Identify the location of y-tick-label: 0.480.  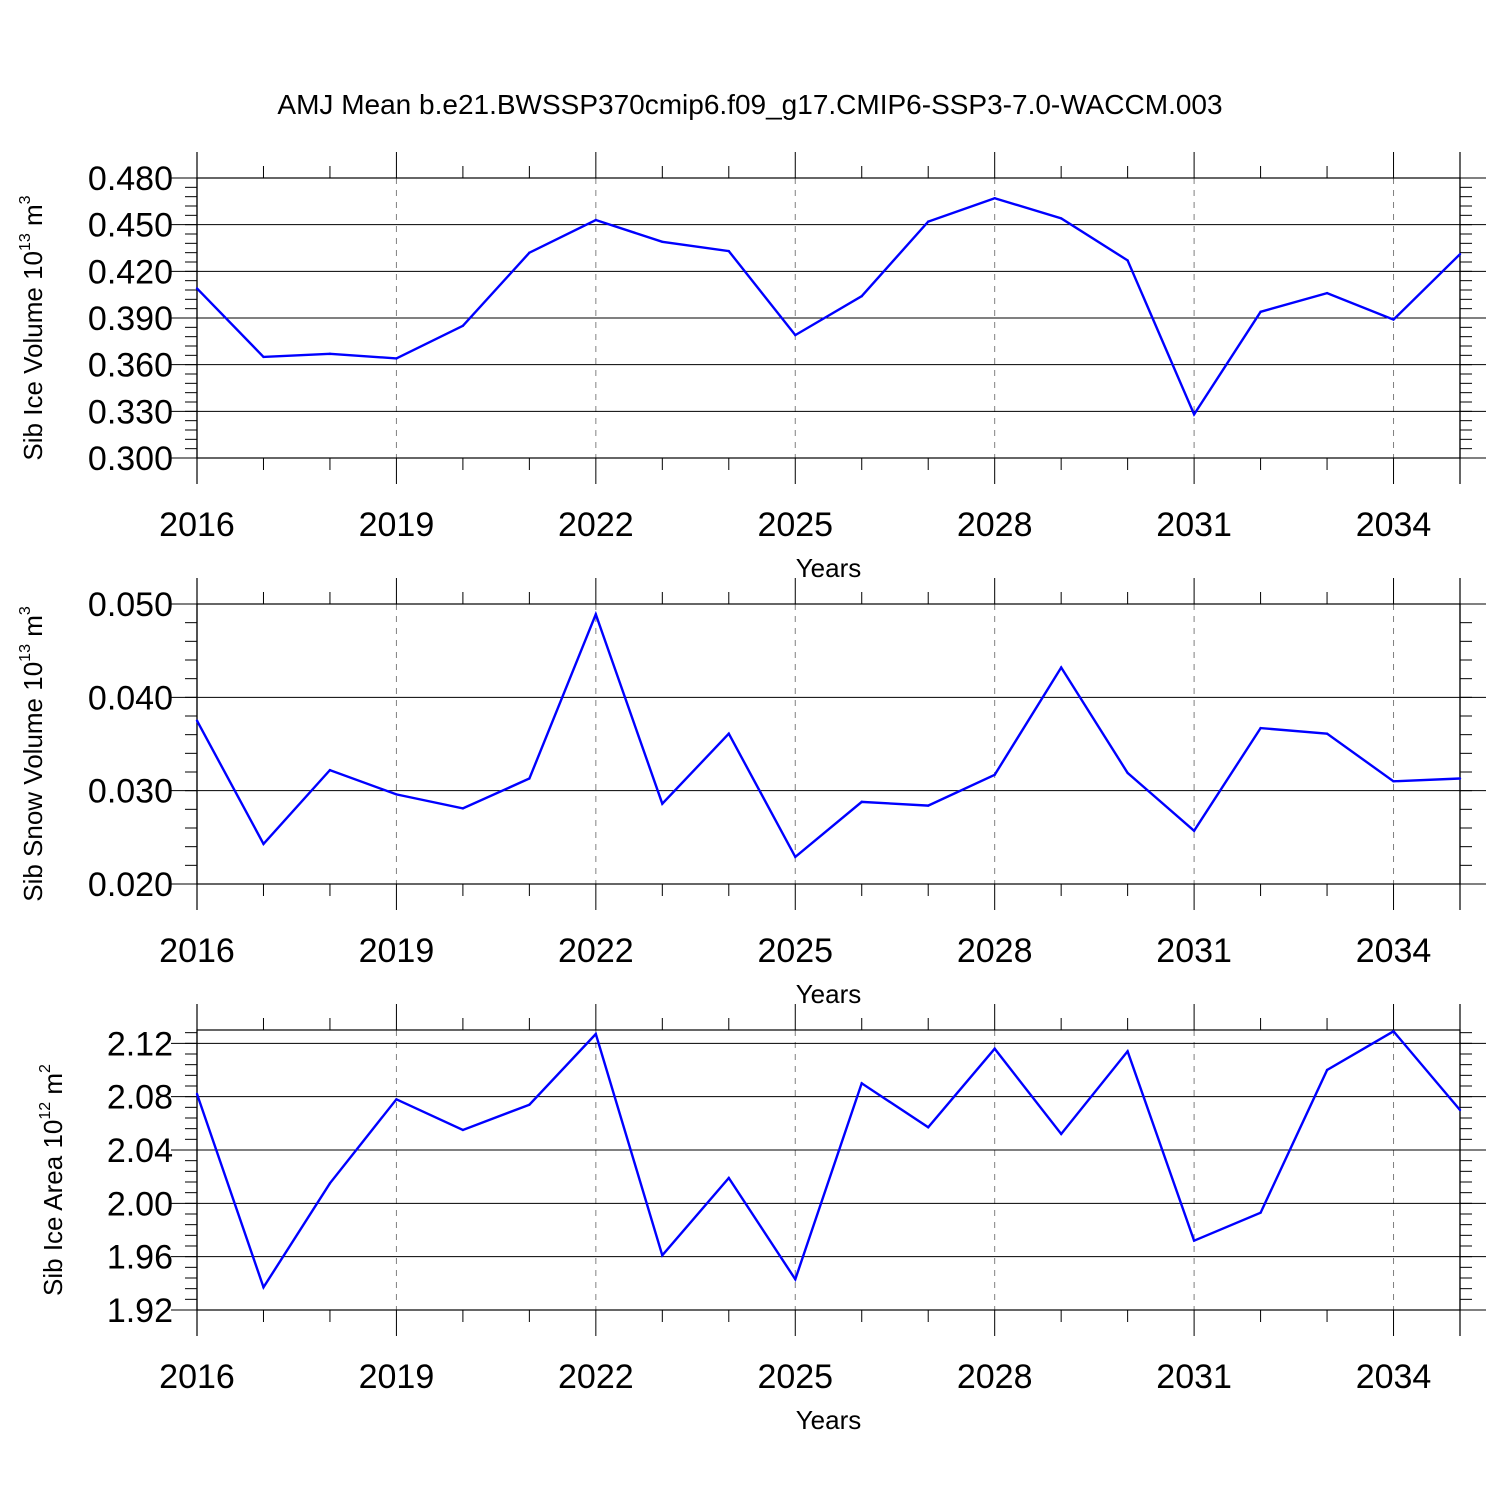
(130, 179).